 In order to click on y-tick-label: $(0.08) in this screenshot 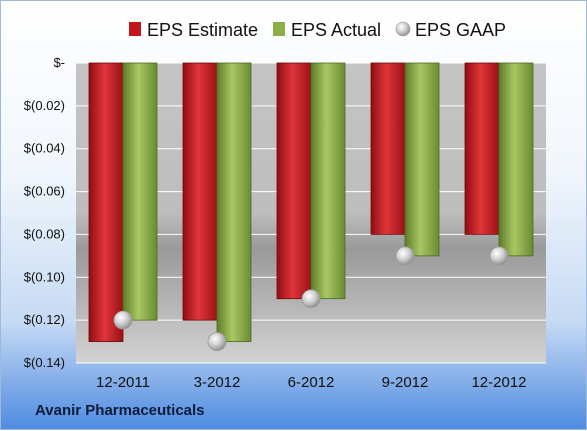, I will do `click(44, 233)`.